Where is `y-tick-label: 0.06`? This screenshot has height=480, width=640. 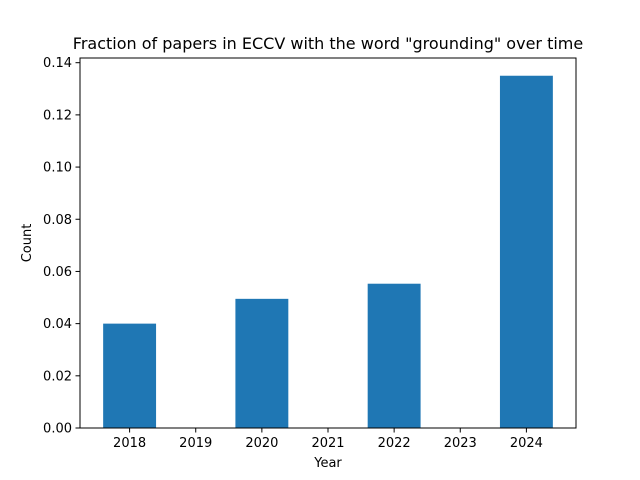 y-tick-label: 0.06 is located at coordinates (57, 272).